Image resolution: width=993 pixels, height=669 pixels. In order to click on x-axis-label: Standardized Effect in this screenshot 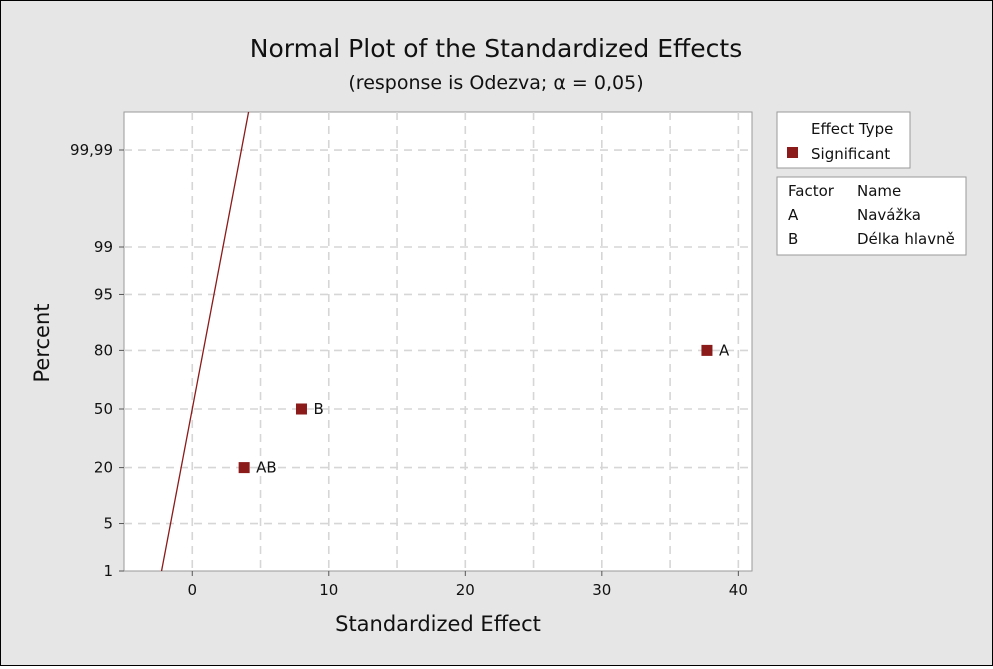, I will do `click(438, 624)`.